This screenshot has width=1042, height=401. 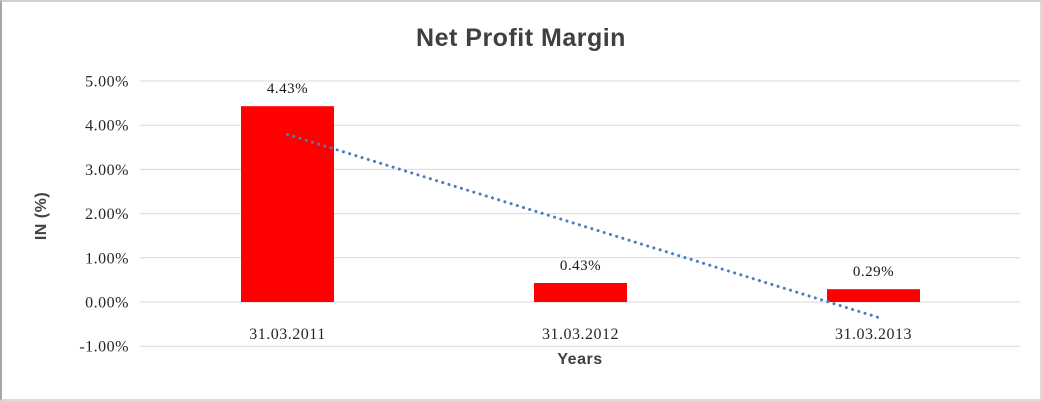 I want to click on bar-data-label: 4.43%, so click(x=287, y=89).